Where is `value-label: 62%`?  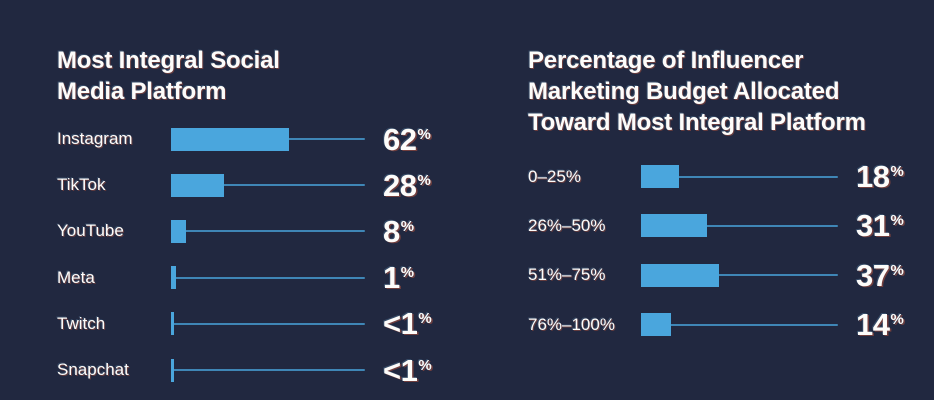
value-label: 62% is located at coordinates (407, 139).